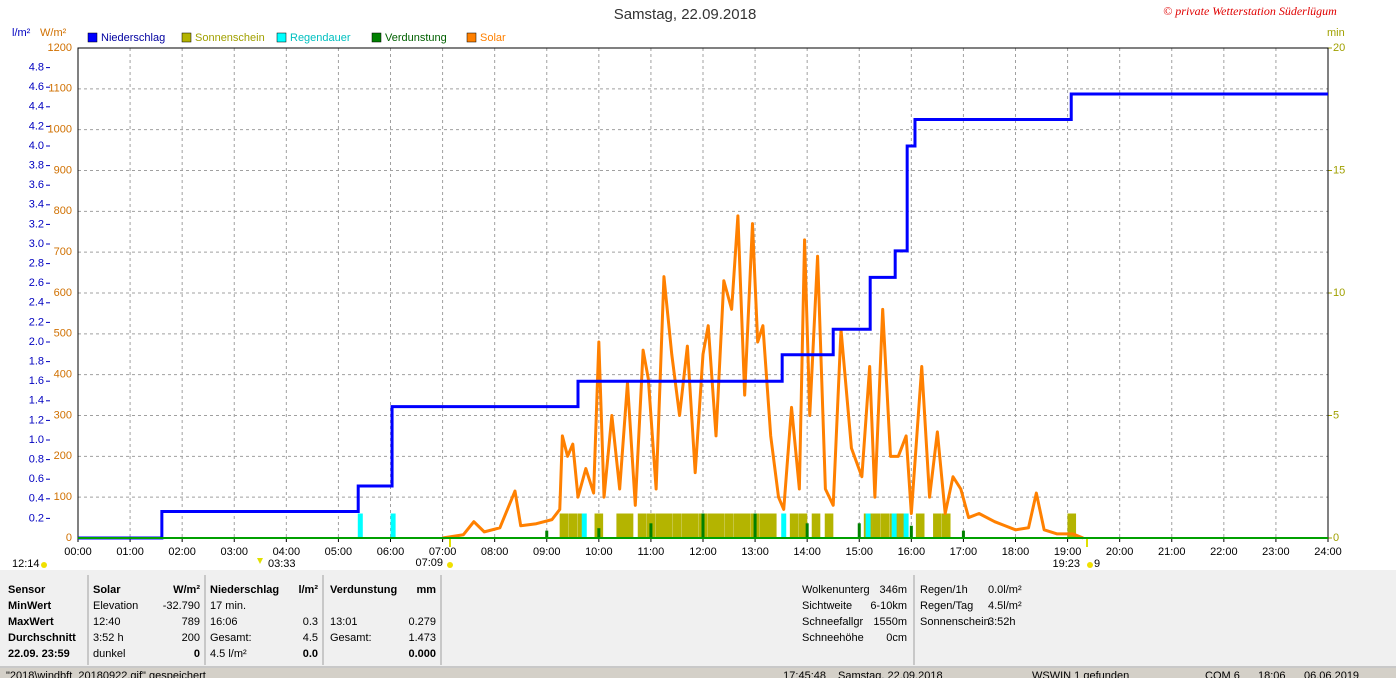 Image resolution: width=1396 pixels, height=678 pixels. What do you see at coordinates (339, 552) in the screenshot?
I see `x-tick-label: 05:00` at bounding box center [339, 552].